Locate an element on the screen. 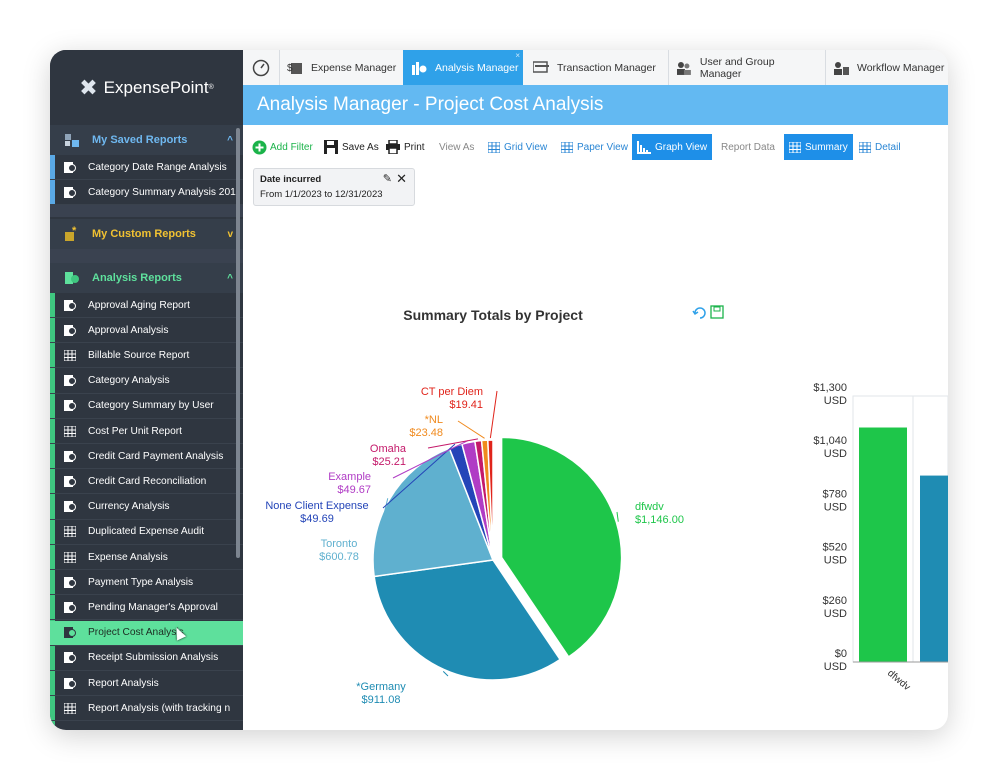  y-tick-label: $1,300 is located at coordinates (830, 388).